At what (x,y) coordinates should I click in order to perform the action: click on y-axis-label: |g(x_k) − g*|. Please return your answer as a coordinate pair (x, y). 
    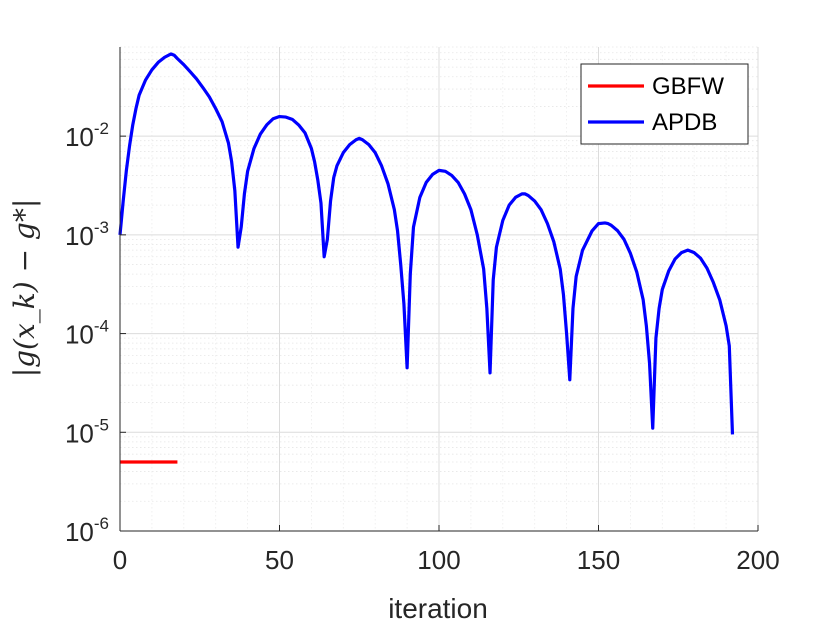
    Looking at the image, I should click on (24, 288).